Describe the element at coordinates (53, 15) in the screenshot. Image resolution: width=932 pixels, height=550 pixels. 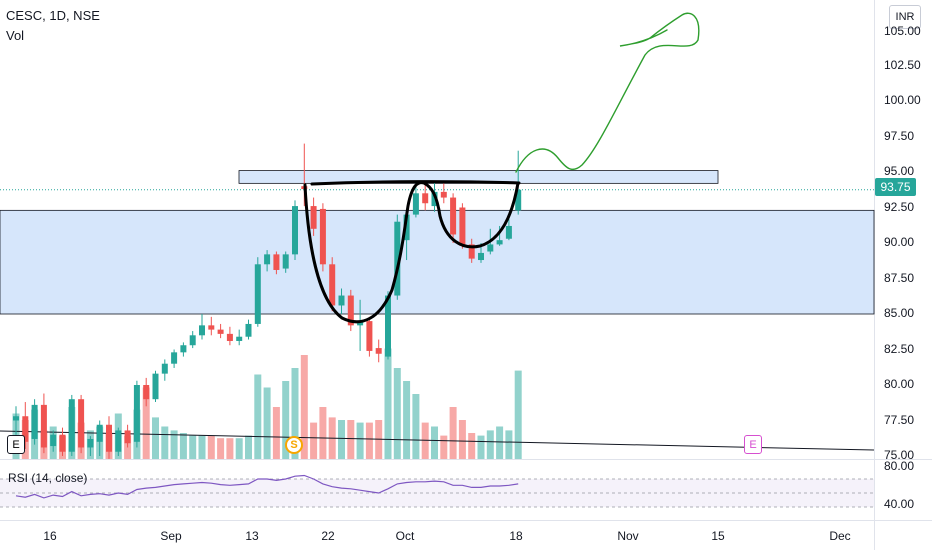
I see `symbol-title: CESC, 1D, NSE` at that location.